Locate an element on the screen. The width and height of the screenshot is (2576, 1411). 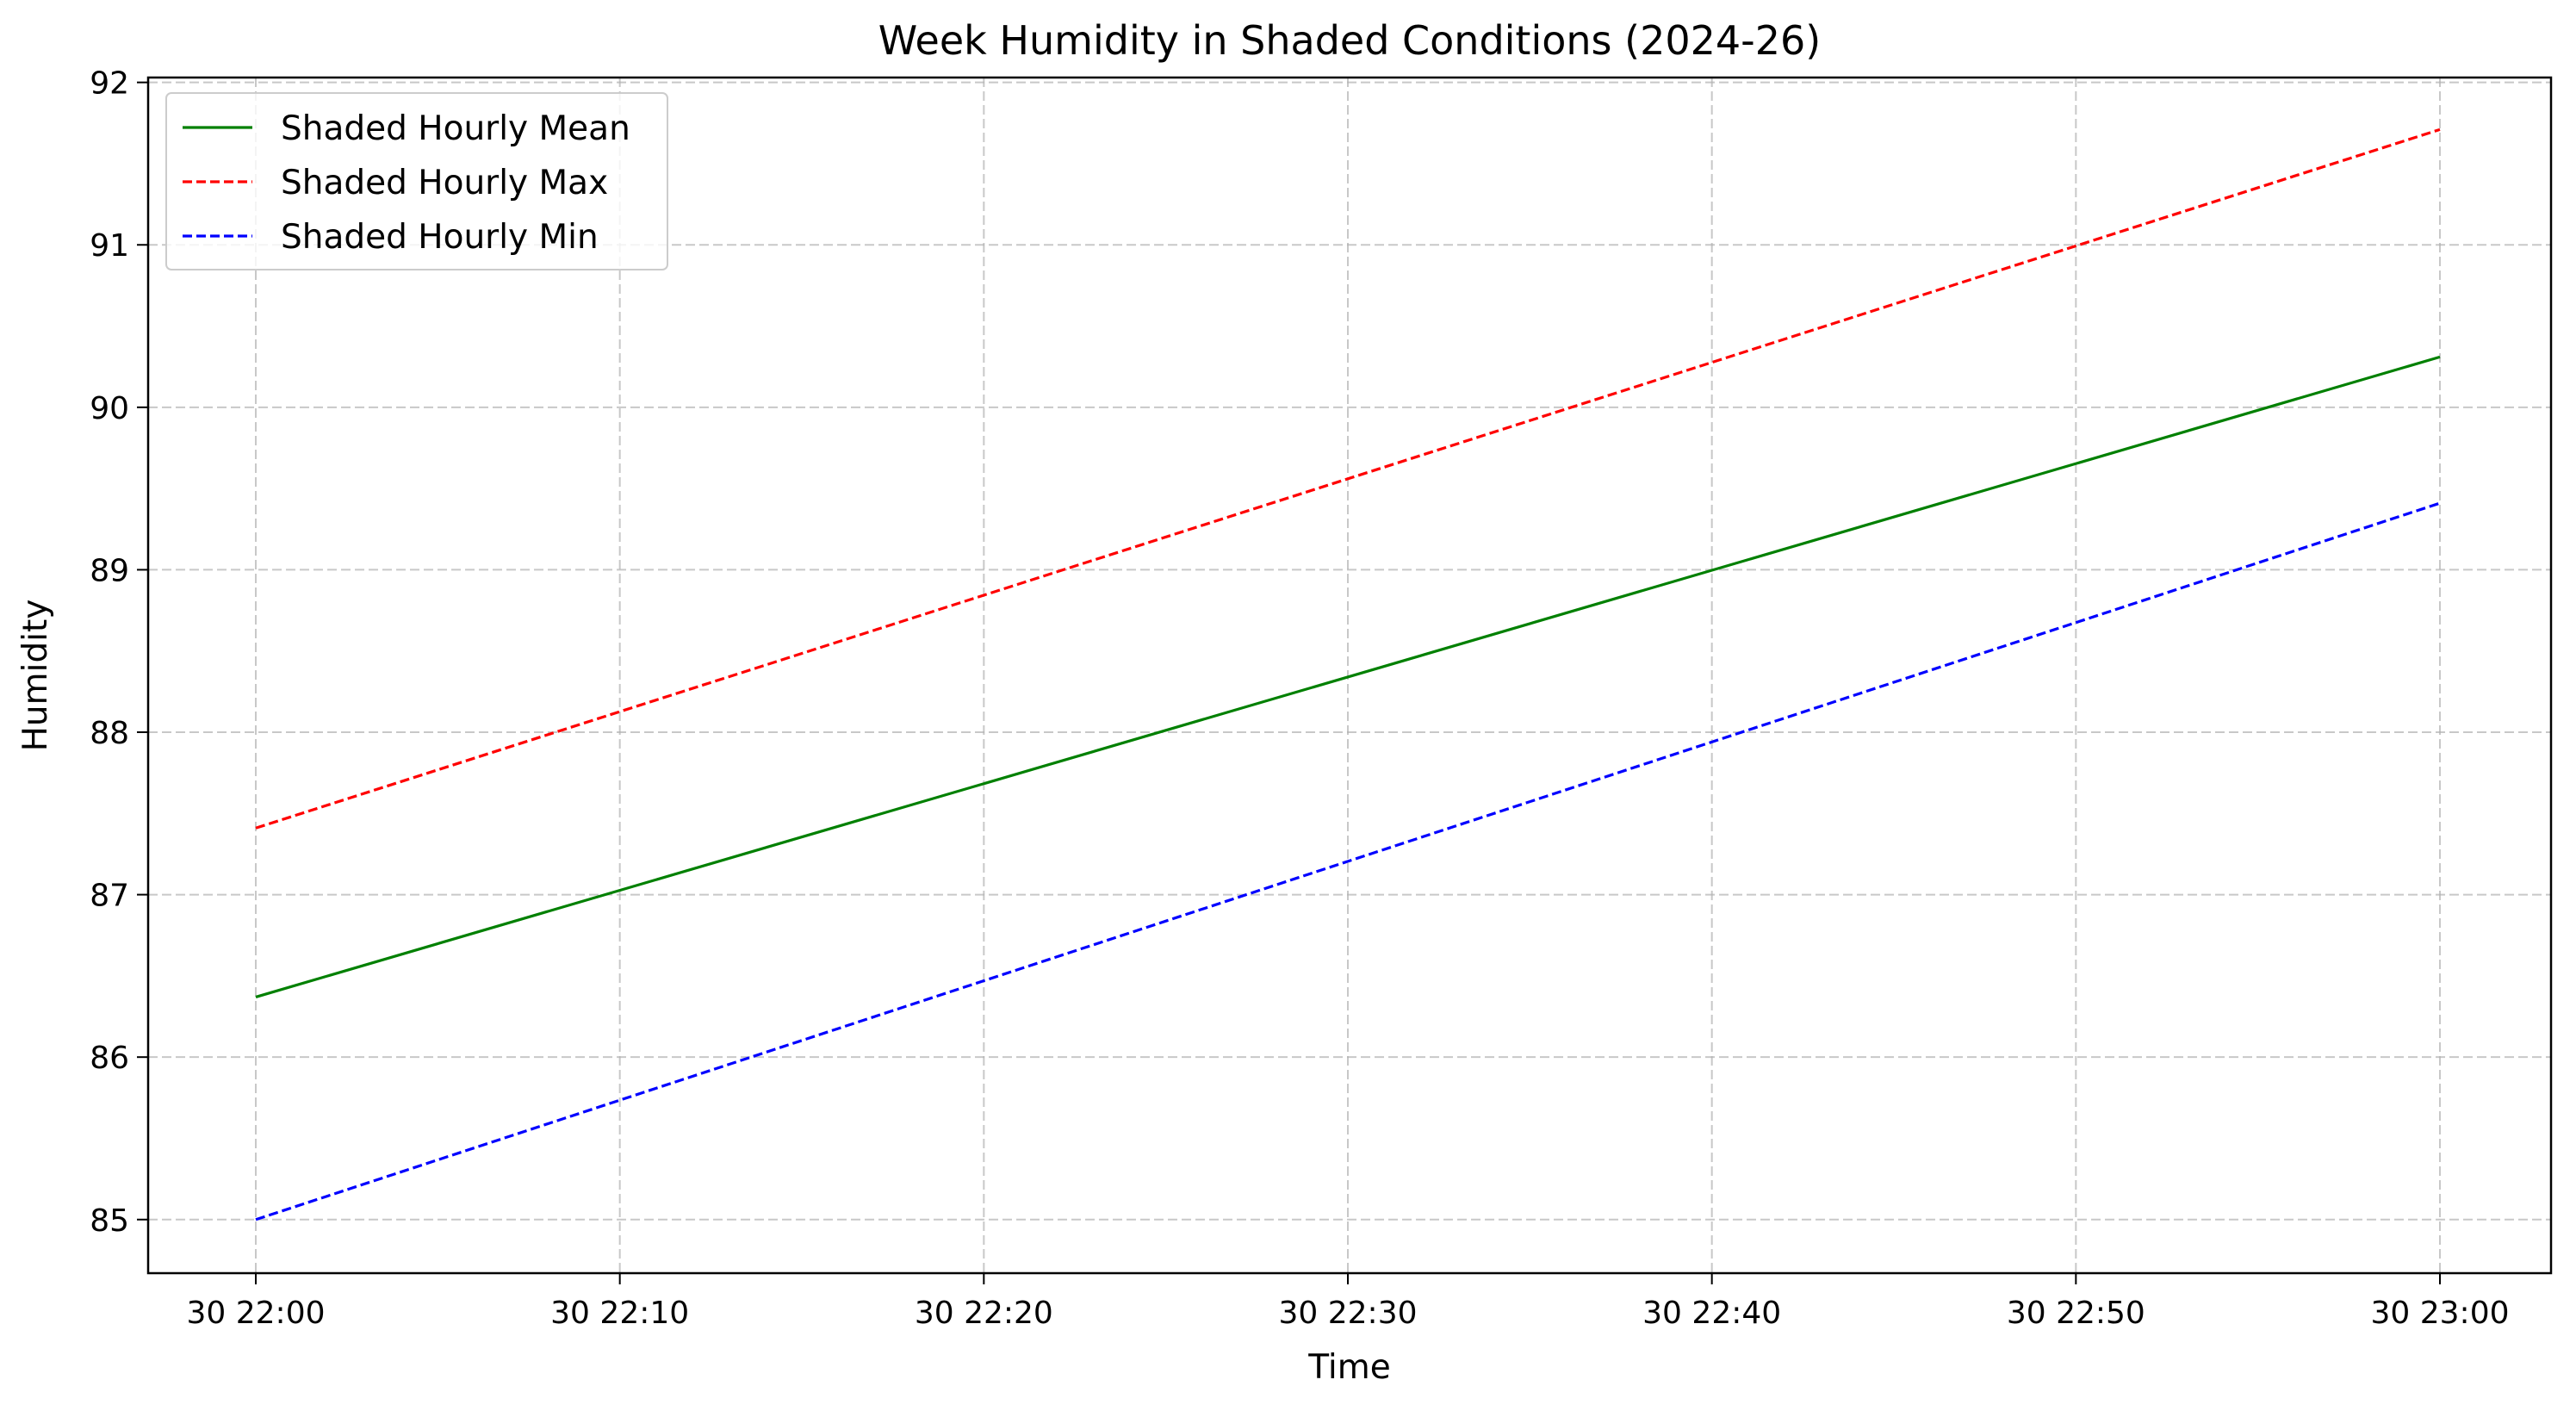
y-tick-label: 86 is located at coordinates (110, 1058).